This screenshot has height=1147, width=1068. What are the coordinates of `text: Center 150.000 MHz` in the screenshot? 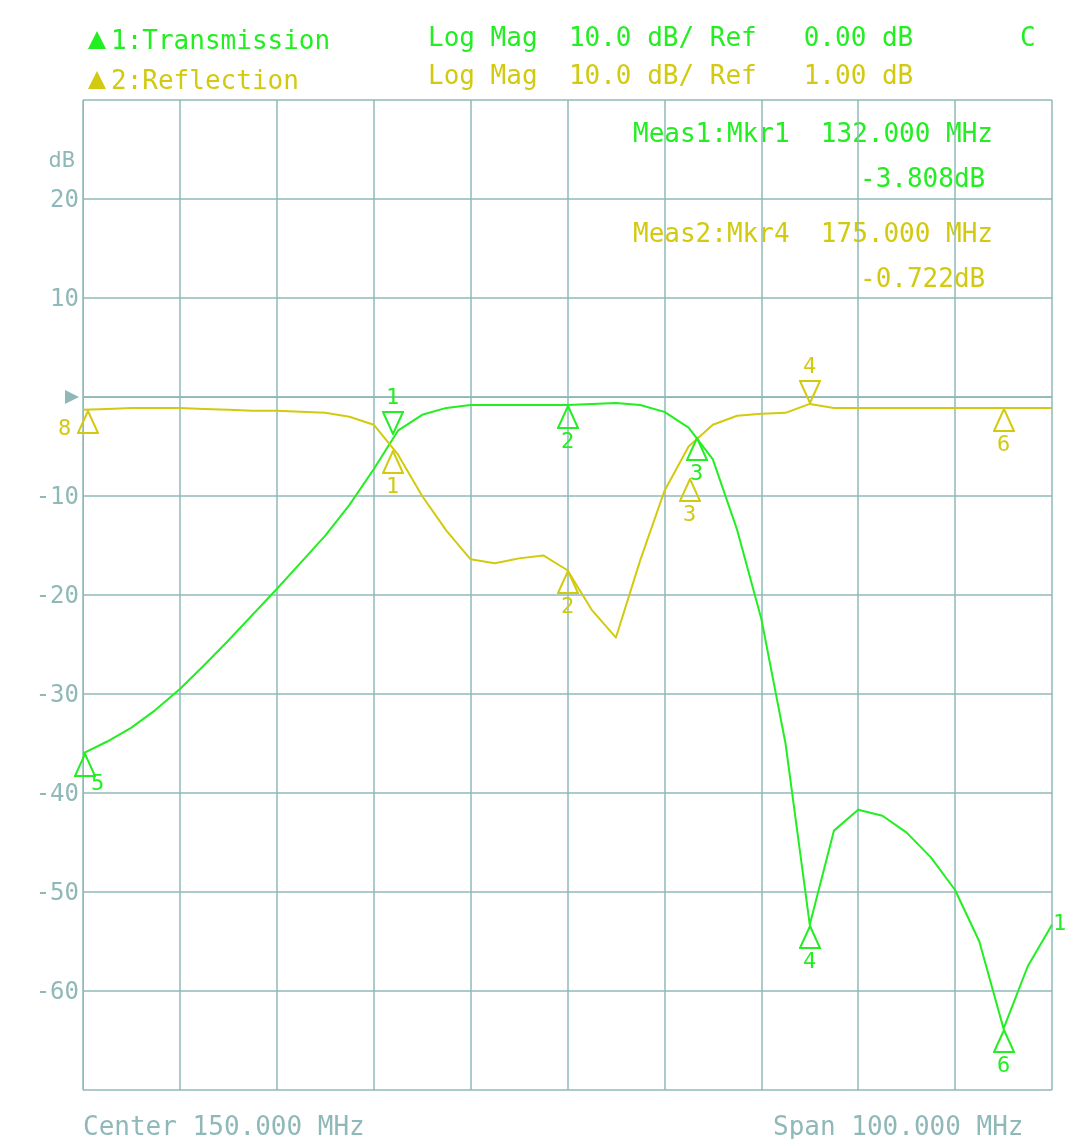 It's located at (224, 1126).